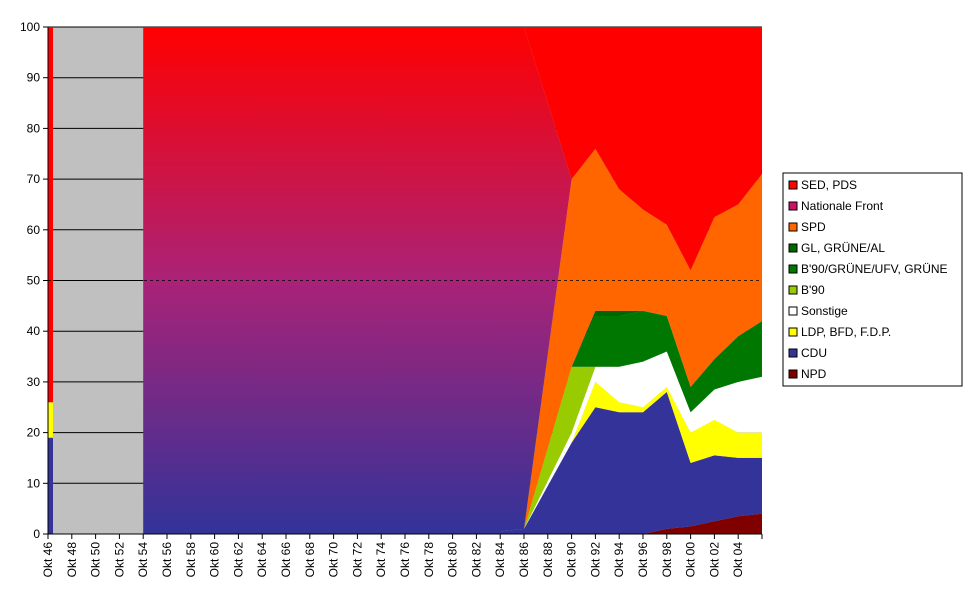 This screenshot has height=607, width=972. I want to click on x-tick-label: Okt 70, so click(334, 560).